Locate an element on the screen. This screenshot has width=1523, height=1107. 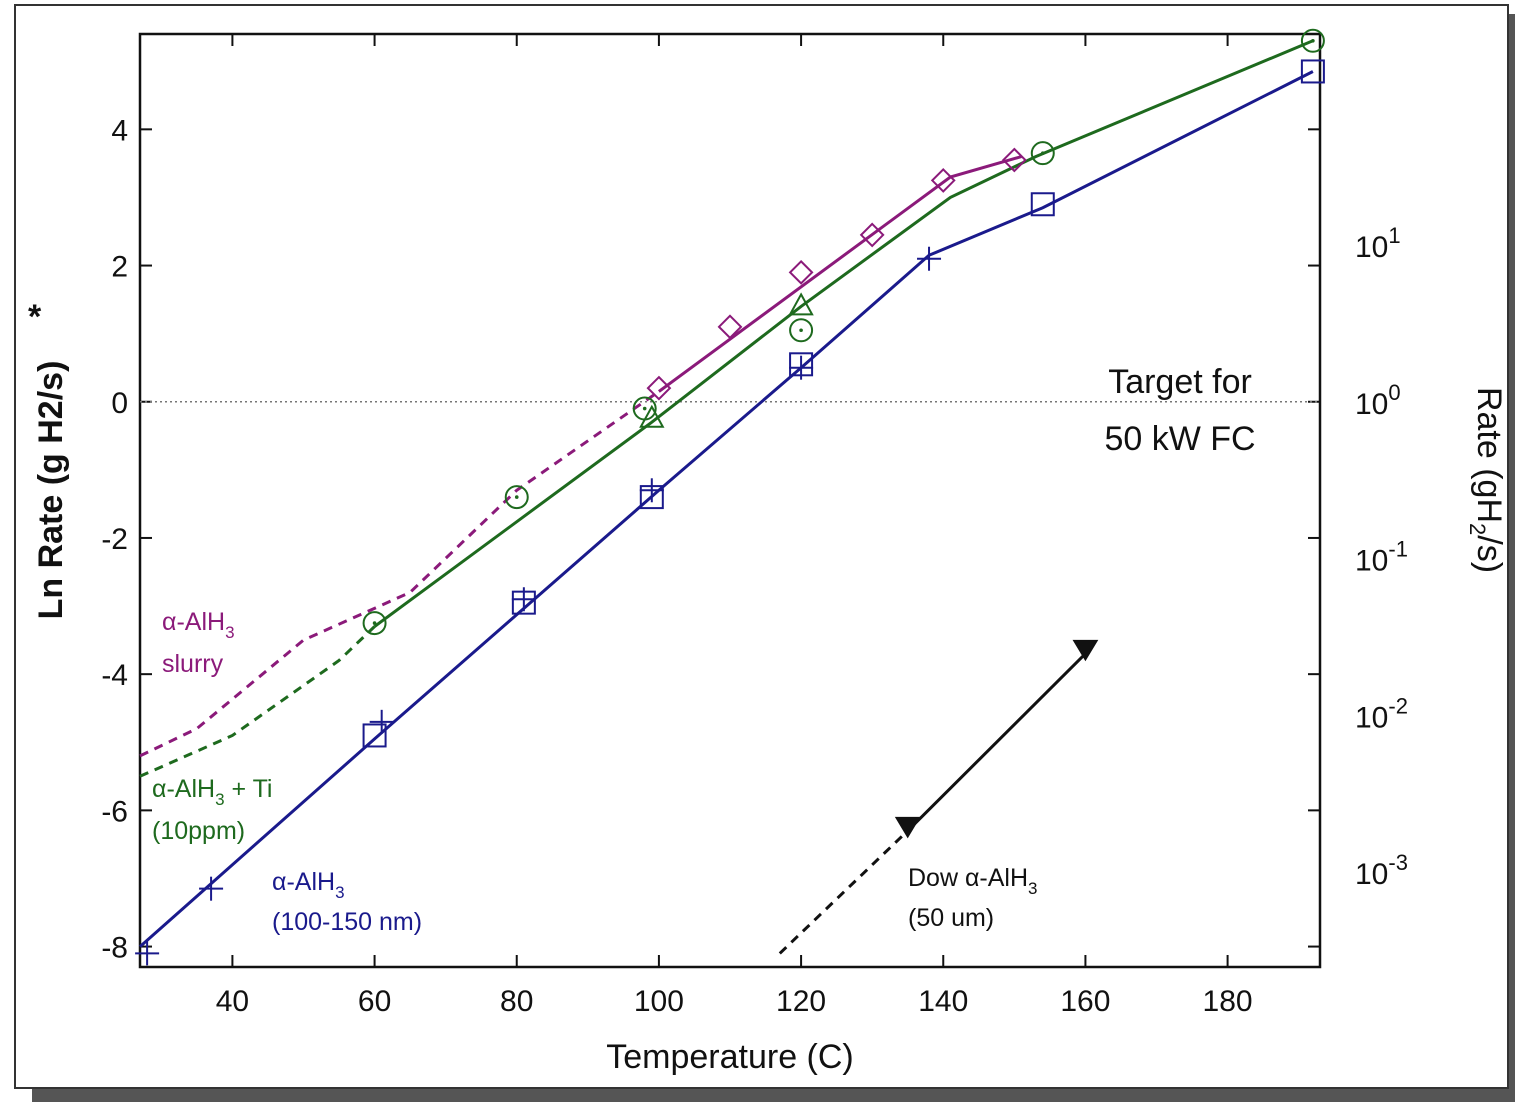
series-label-line: α-AlH3 + Ti is located at coordinates (212, 792).